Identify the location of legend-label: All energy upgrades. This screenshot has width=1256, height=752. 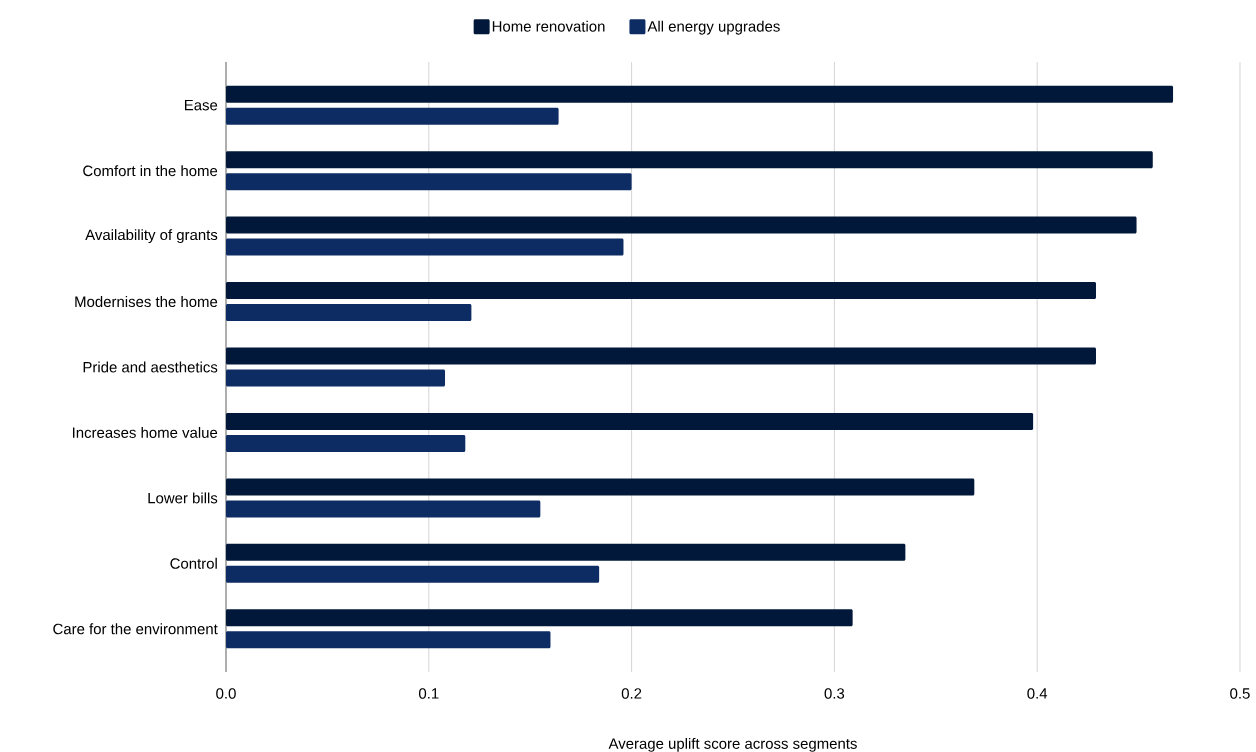
(713, 27).